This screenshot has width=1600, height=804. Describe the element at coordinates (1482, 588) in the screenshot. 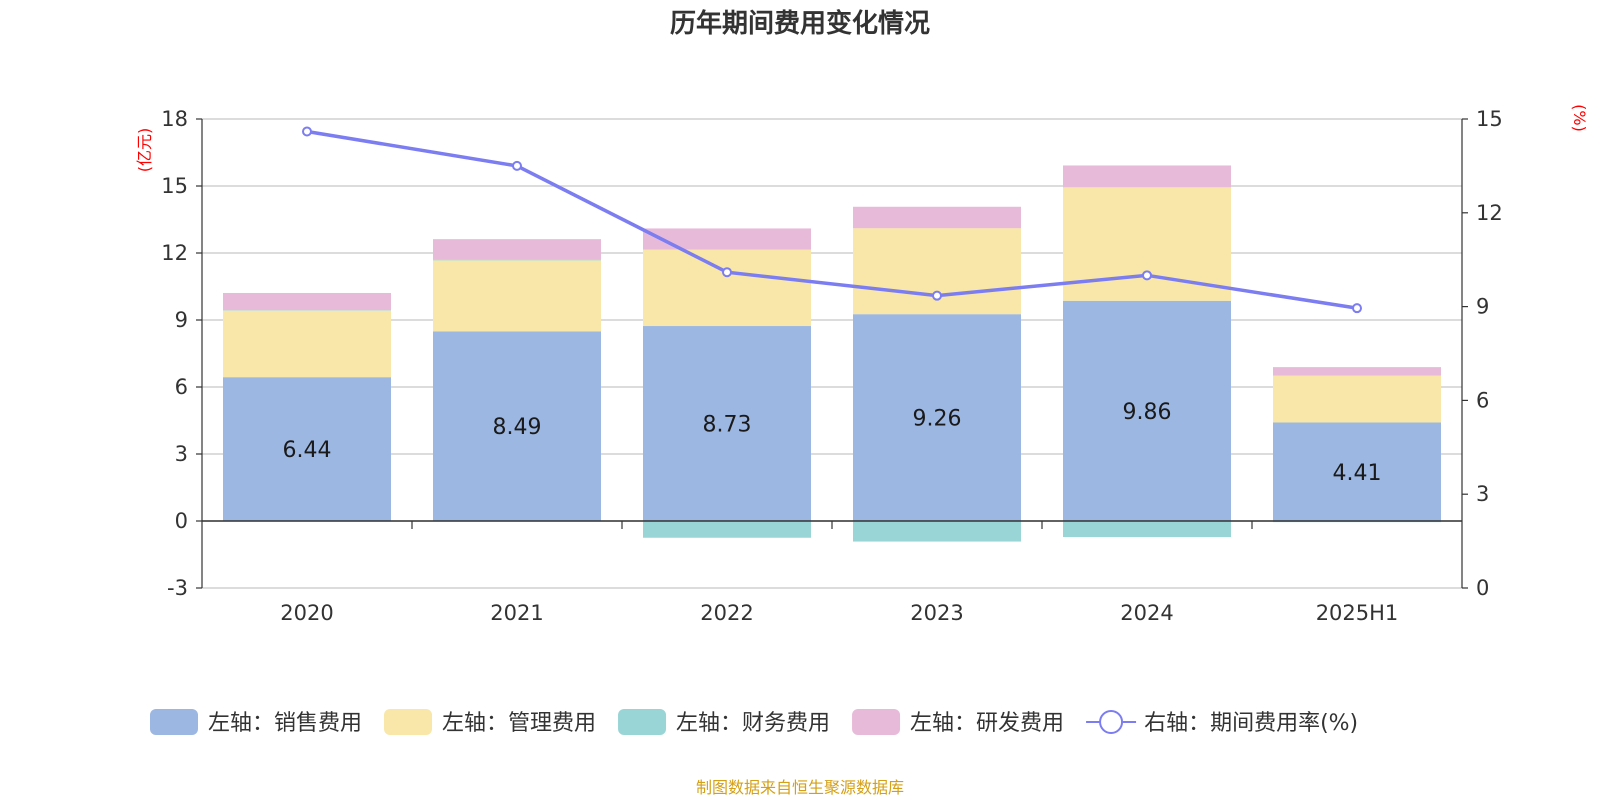

I see `right-tick-label: 0` at that location.